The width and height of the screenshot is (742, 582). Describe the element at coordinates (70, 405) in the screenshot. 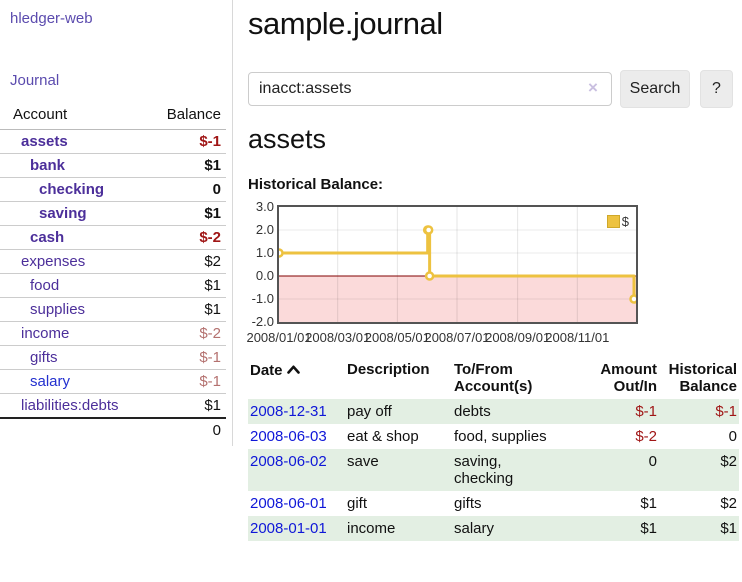

I see `account-link-liabilities-debts: liabilities:debts` at that location.